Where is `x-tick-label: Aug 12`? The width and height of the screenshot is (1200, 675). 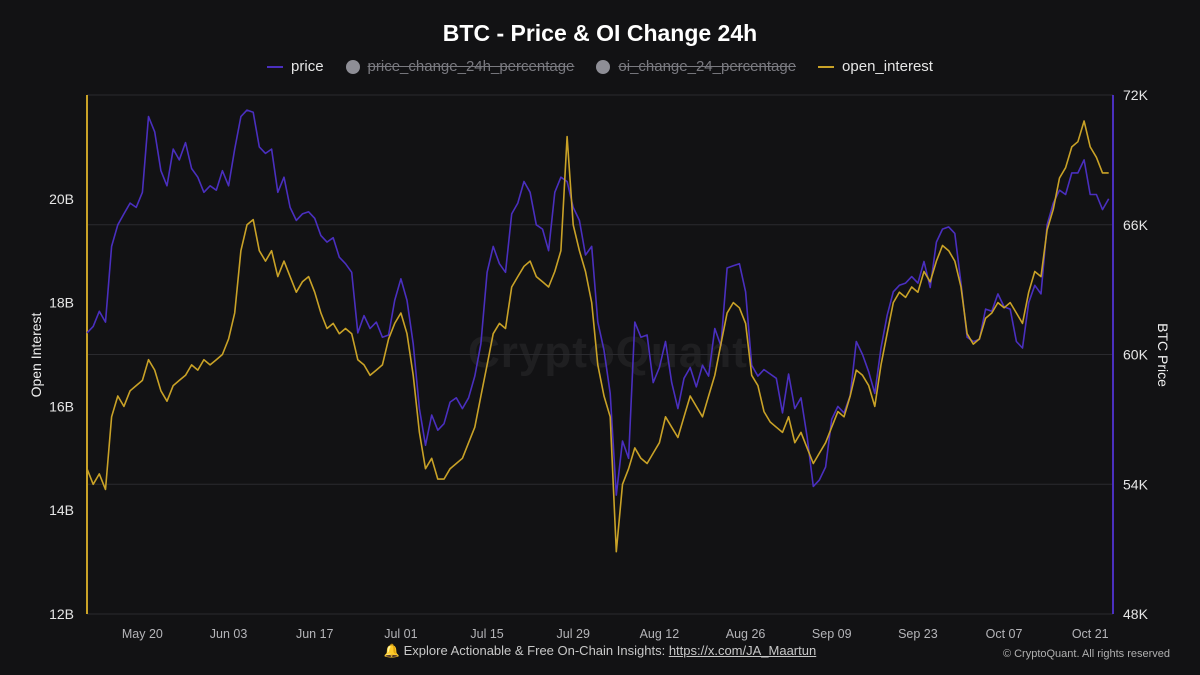 x-tick-label: Aug 12 is located at coordinates (660, 634).